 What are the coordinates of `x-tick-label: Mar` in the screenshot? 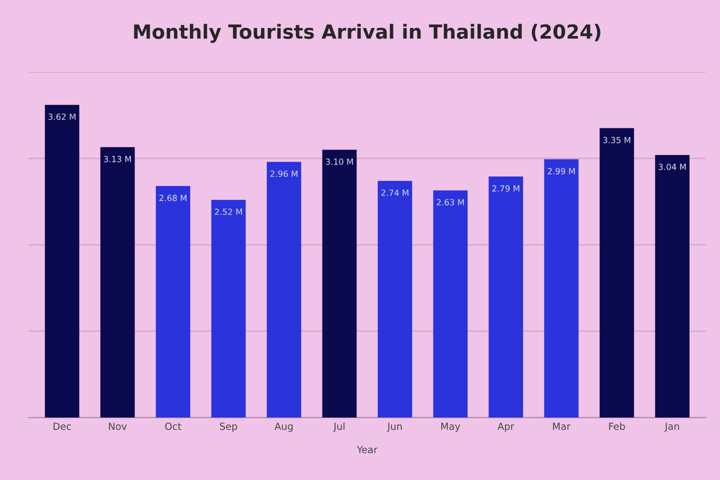 It's located at (562, 426).